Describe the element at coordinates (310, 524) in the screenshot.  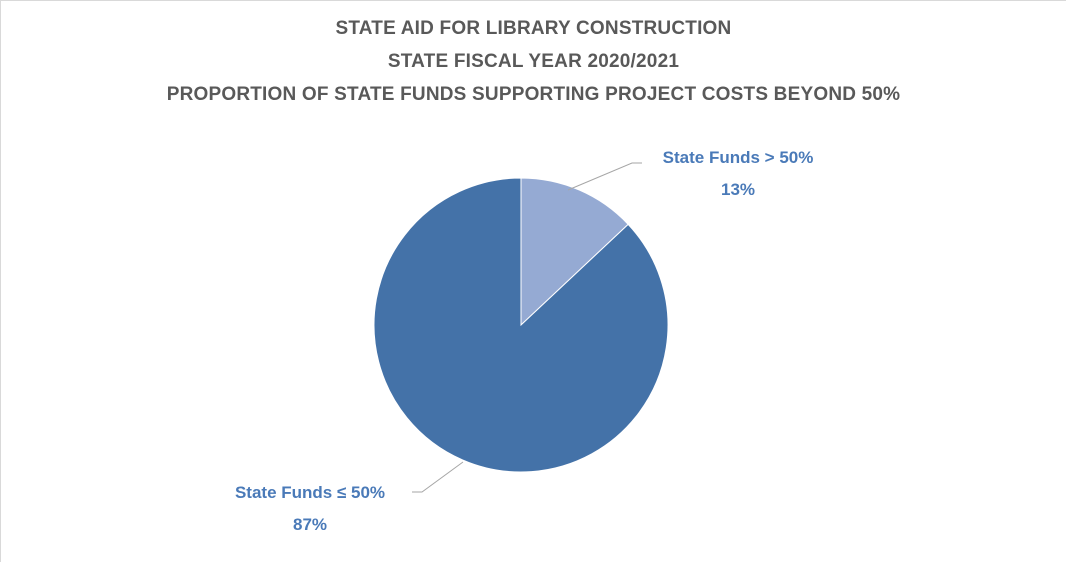
I see `slice-value-2: 87%` at that location.